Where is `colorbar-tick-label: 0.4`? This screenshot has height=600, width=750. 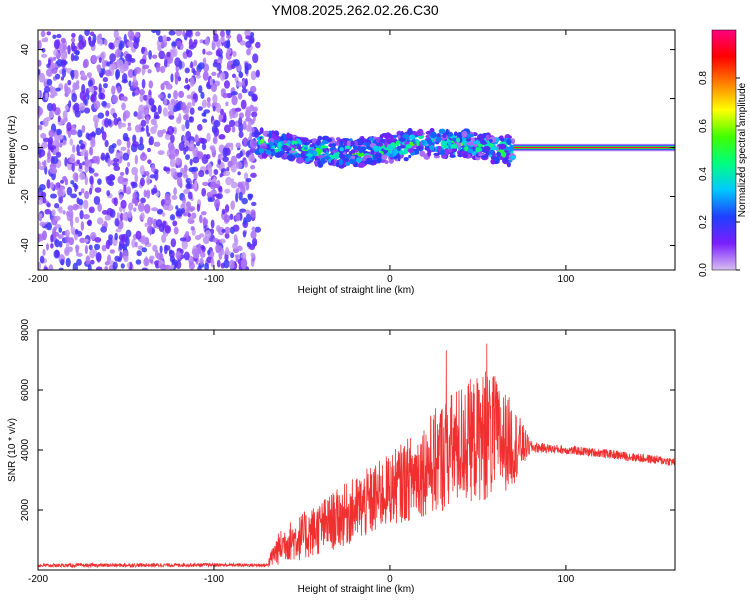
colorbar-tick-label: 0.4 is located at coordinates (703, 174).